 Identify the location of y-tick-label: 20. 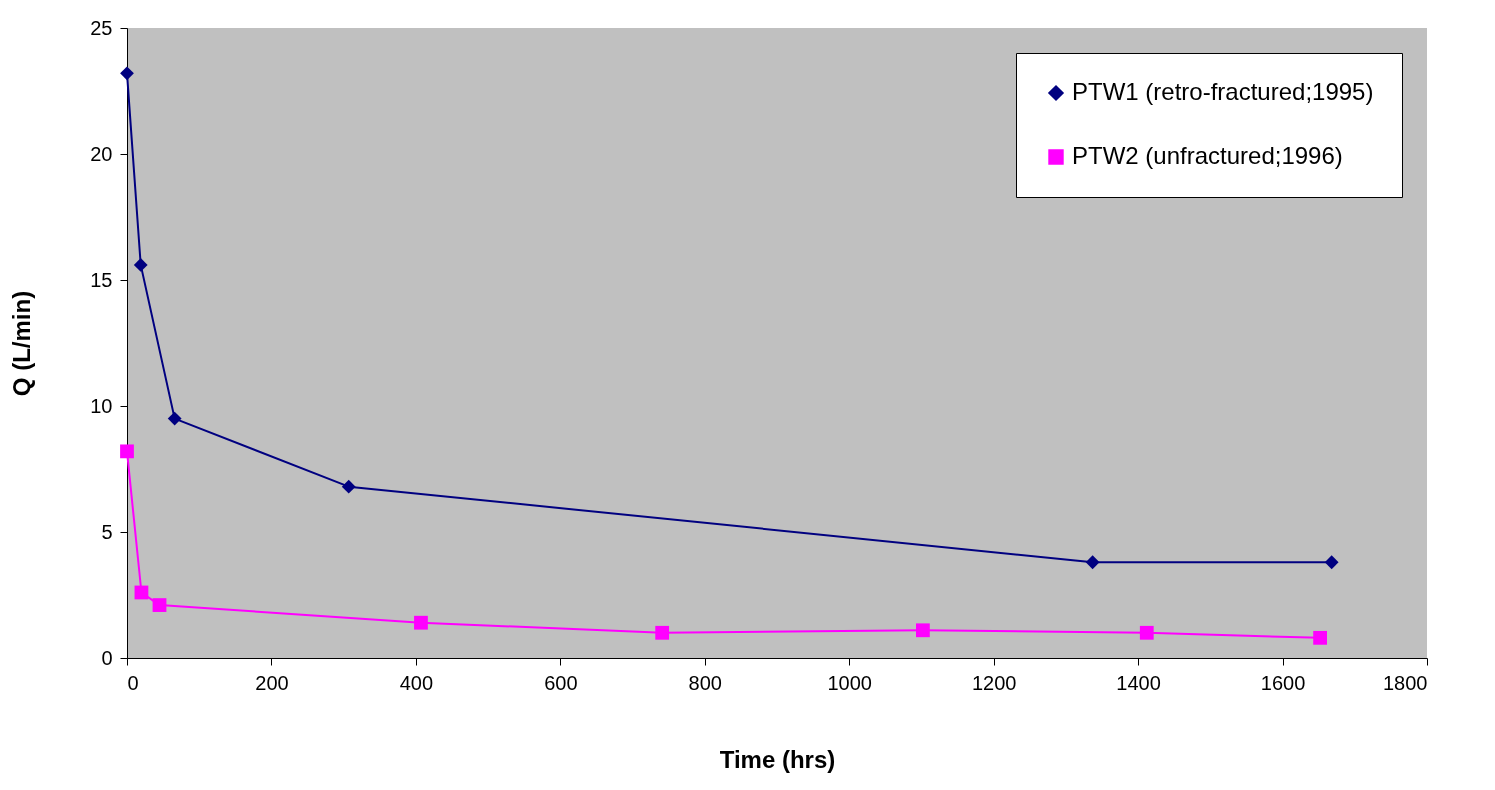
(101, 153).